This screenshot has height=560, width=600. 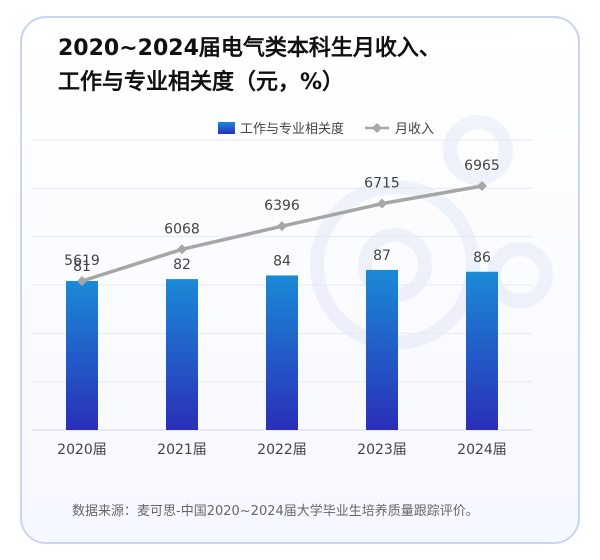 I want to click on legend-bar-swatch, so click(x=226, y=128).